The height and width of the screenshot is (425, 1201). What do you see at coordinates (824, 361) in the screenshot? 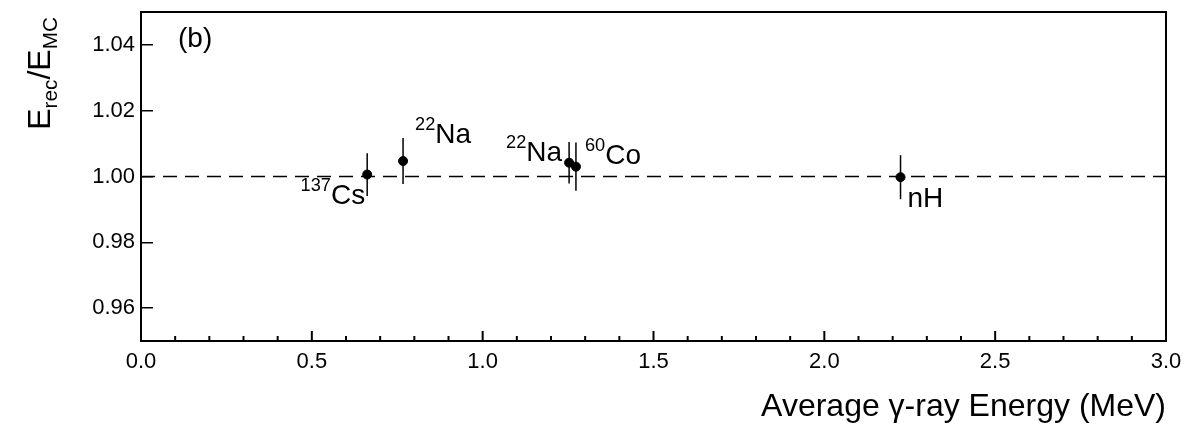
I see `x-tick-label: 2.0` at bounding box center [824, 361].